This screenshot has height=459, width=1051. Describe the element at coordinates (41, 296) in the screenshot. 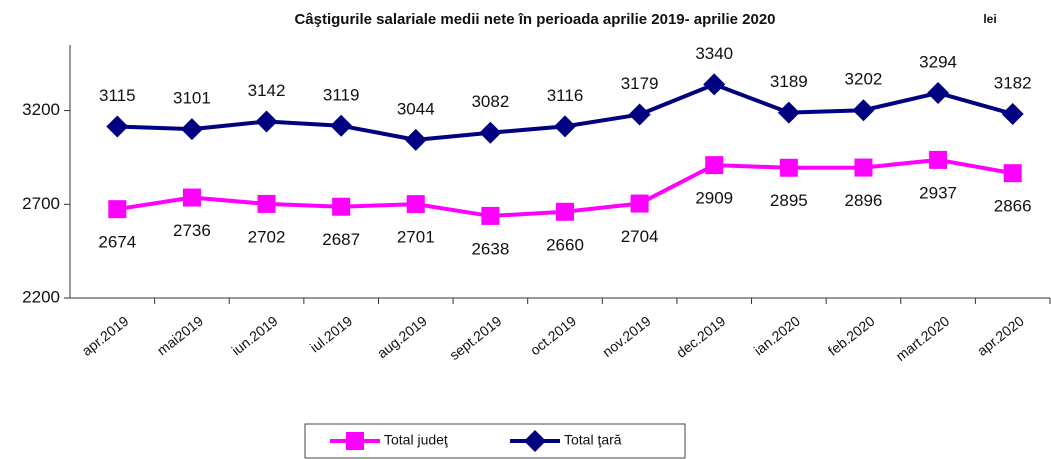

I see `y-tick-label: 2200` at that location.